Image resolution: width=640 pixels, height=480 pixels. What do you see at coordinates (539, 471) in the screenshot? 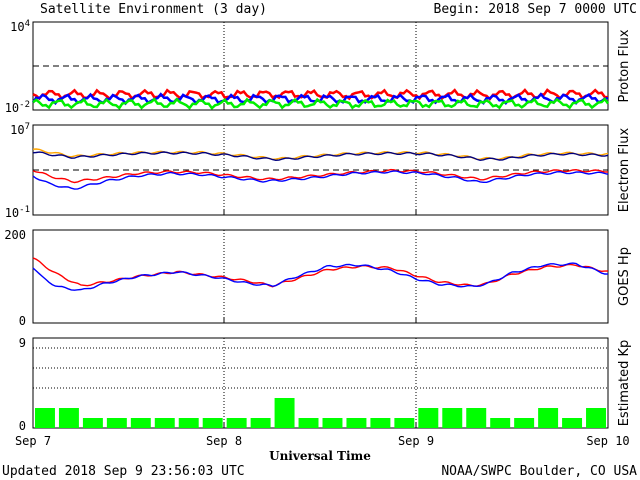
I see `credit-label: NOAA/SWPC Boulder, CO USA` at bounding box center [539, 471].